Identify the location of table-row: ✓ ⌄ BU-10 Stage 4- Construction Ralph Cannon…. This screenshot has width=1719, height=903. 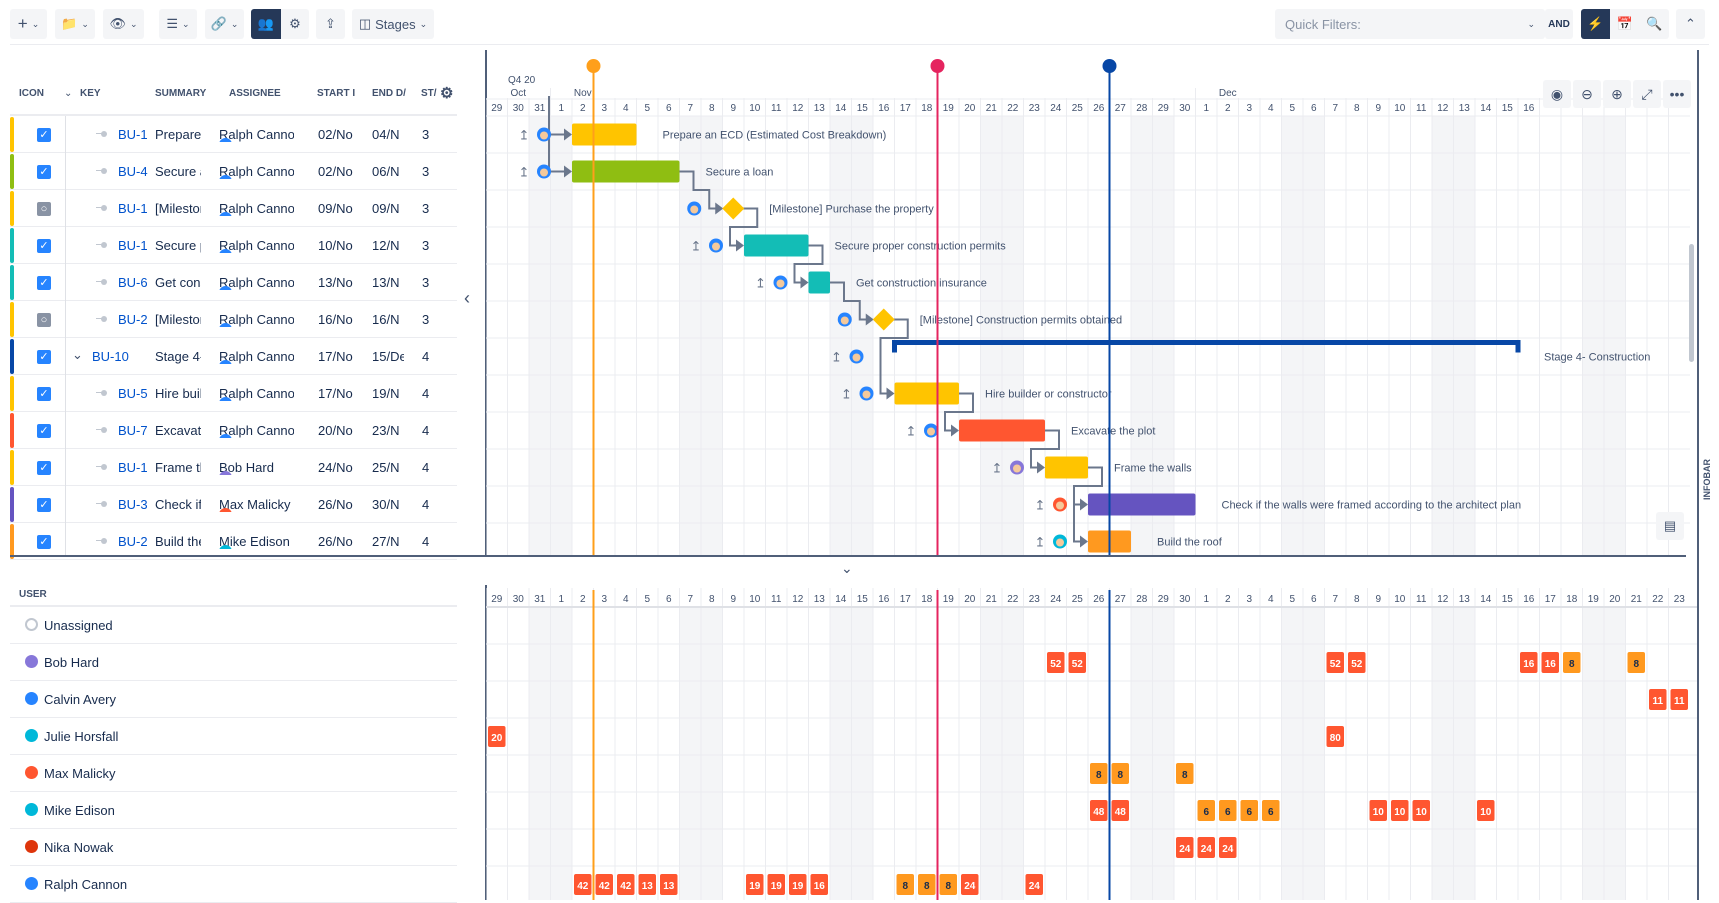
(233, 356).